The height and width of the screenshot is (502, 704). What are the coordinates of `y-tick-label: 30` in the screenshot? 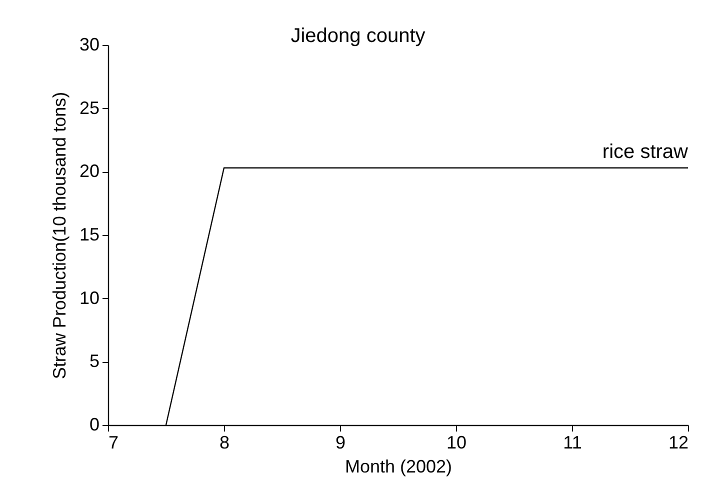 It's located at (89, 44).